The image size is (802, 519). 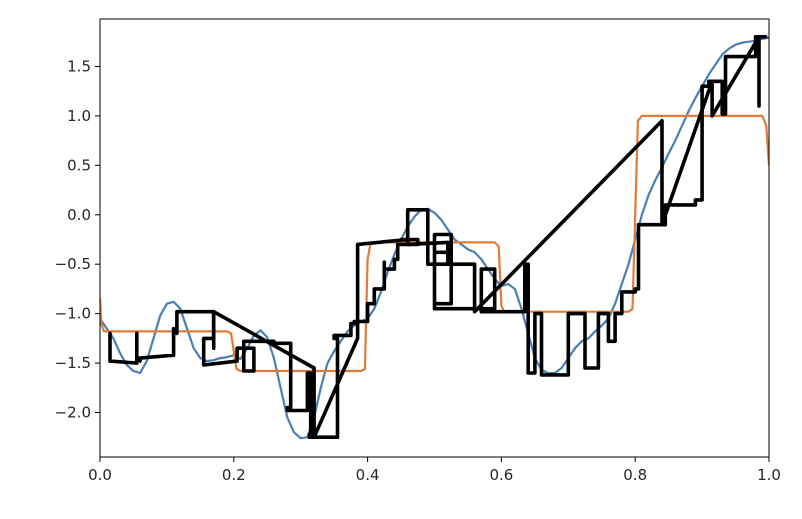 I want to click on y-tick-label: −0.5, so click(x=73, y=264).